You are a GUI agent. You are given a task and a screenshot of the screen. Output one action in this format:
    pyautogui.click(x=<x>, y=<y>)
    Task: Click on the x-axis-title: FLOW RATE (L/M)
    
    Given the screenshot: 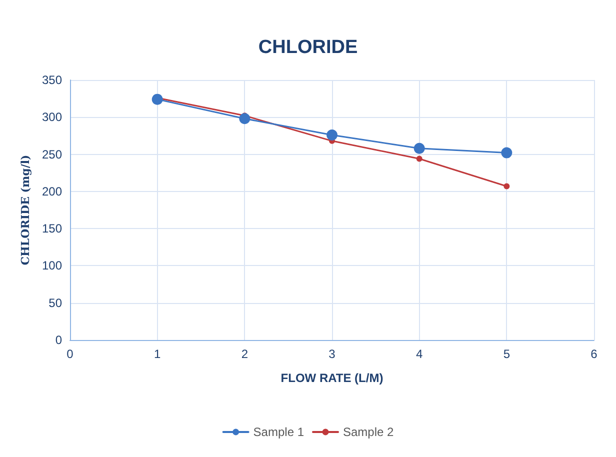 What is the action you would take?
    pyautogui.click(x=332, y=378)
    